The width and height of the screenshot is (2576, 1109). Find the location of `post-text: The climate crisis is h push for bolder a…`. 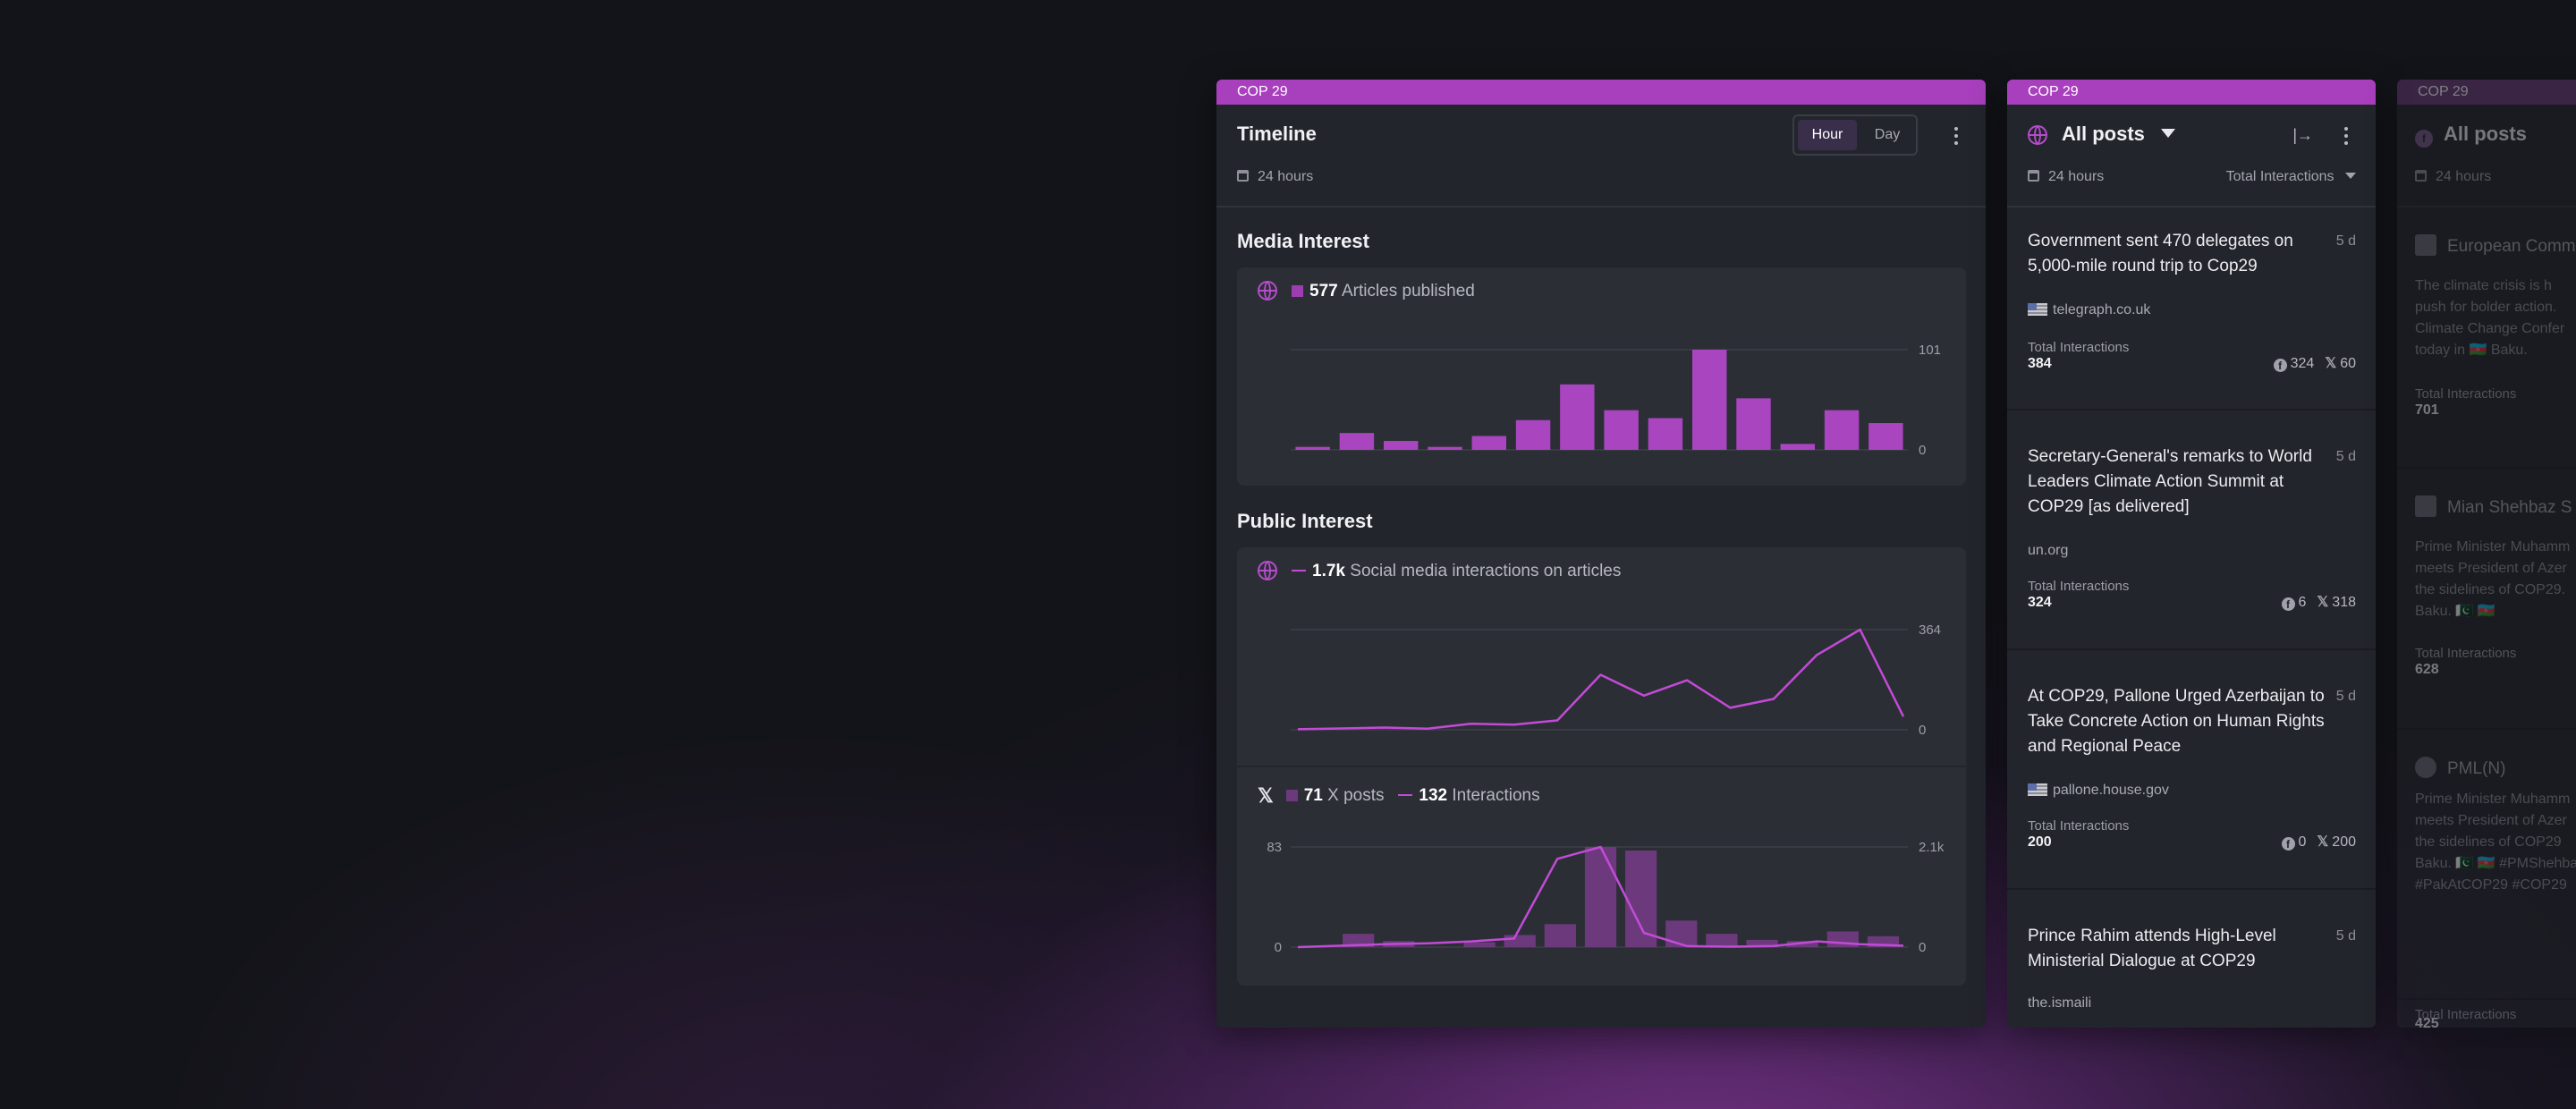

post-text: The climate crisis is h push for bolder a… is located at coordinates (2490, 318).